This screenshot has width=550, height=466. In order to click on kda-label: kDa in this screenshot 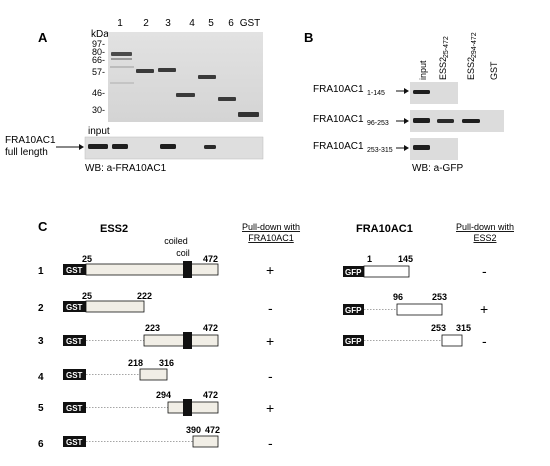, I will do `click(100, 34)`.